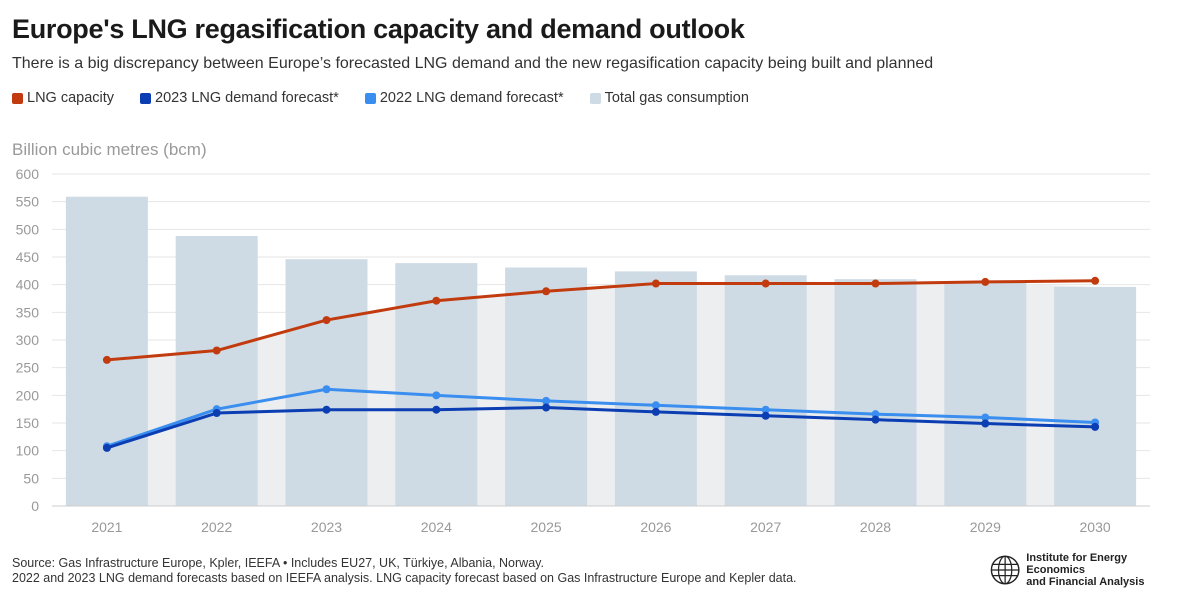 The image size is (1180, 600). I want to click on x-tick-label: 2024, so click(436, 527).